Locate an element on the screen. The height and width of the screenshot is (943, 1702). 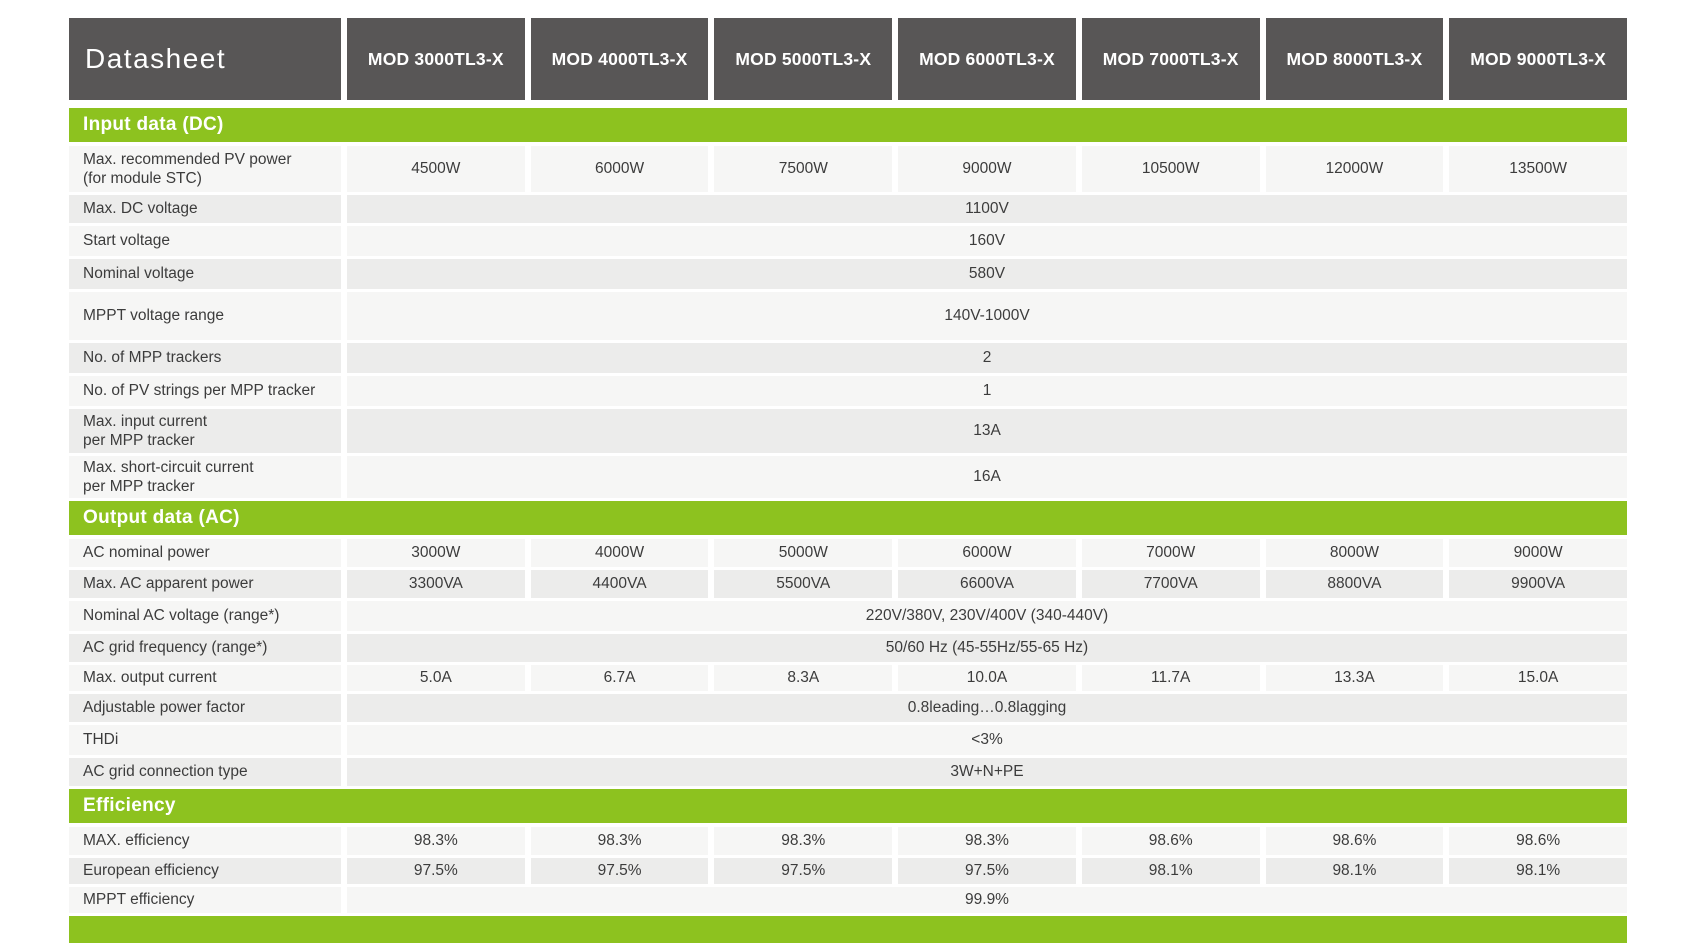
value-cell: 3000W is located at coordinates (436, 553).